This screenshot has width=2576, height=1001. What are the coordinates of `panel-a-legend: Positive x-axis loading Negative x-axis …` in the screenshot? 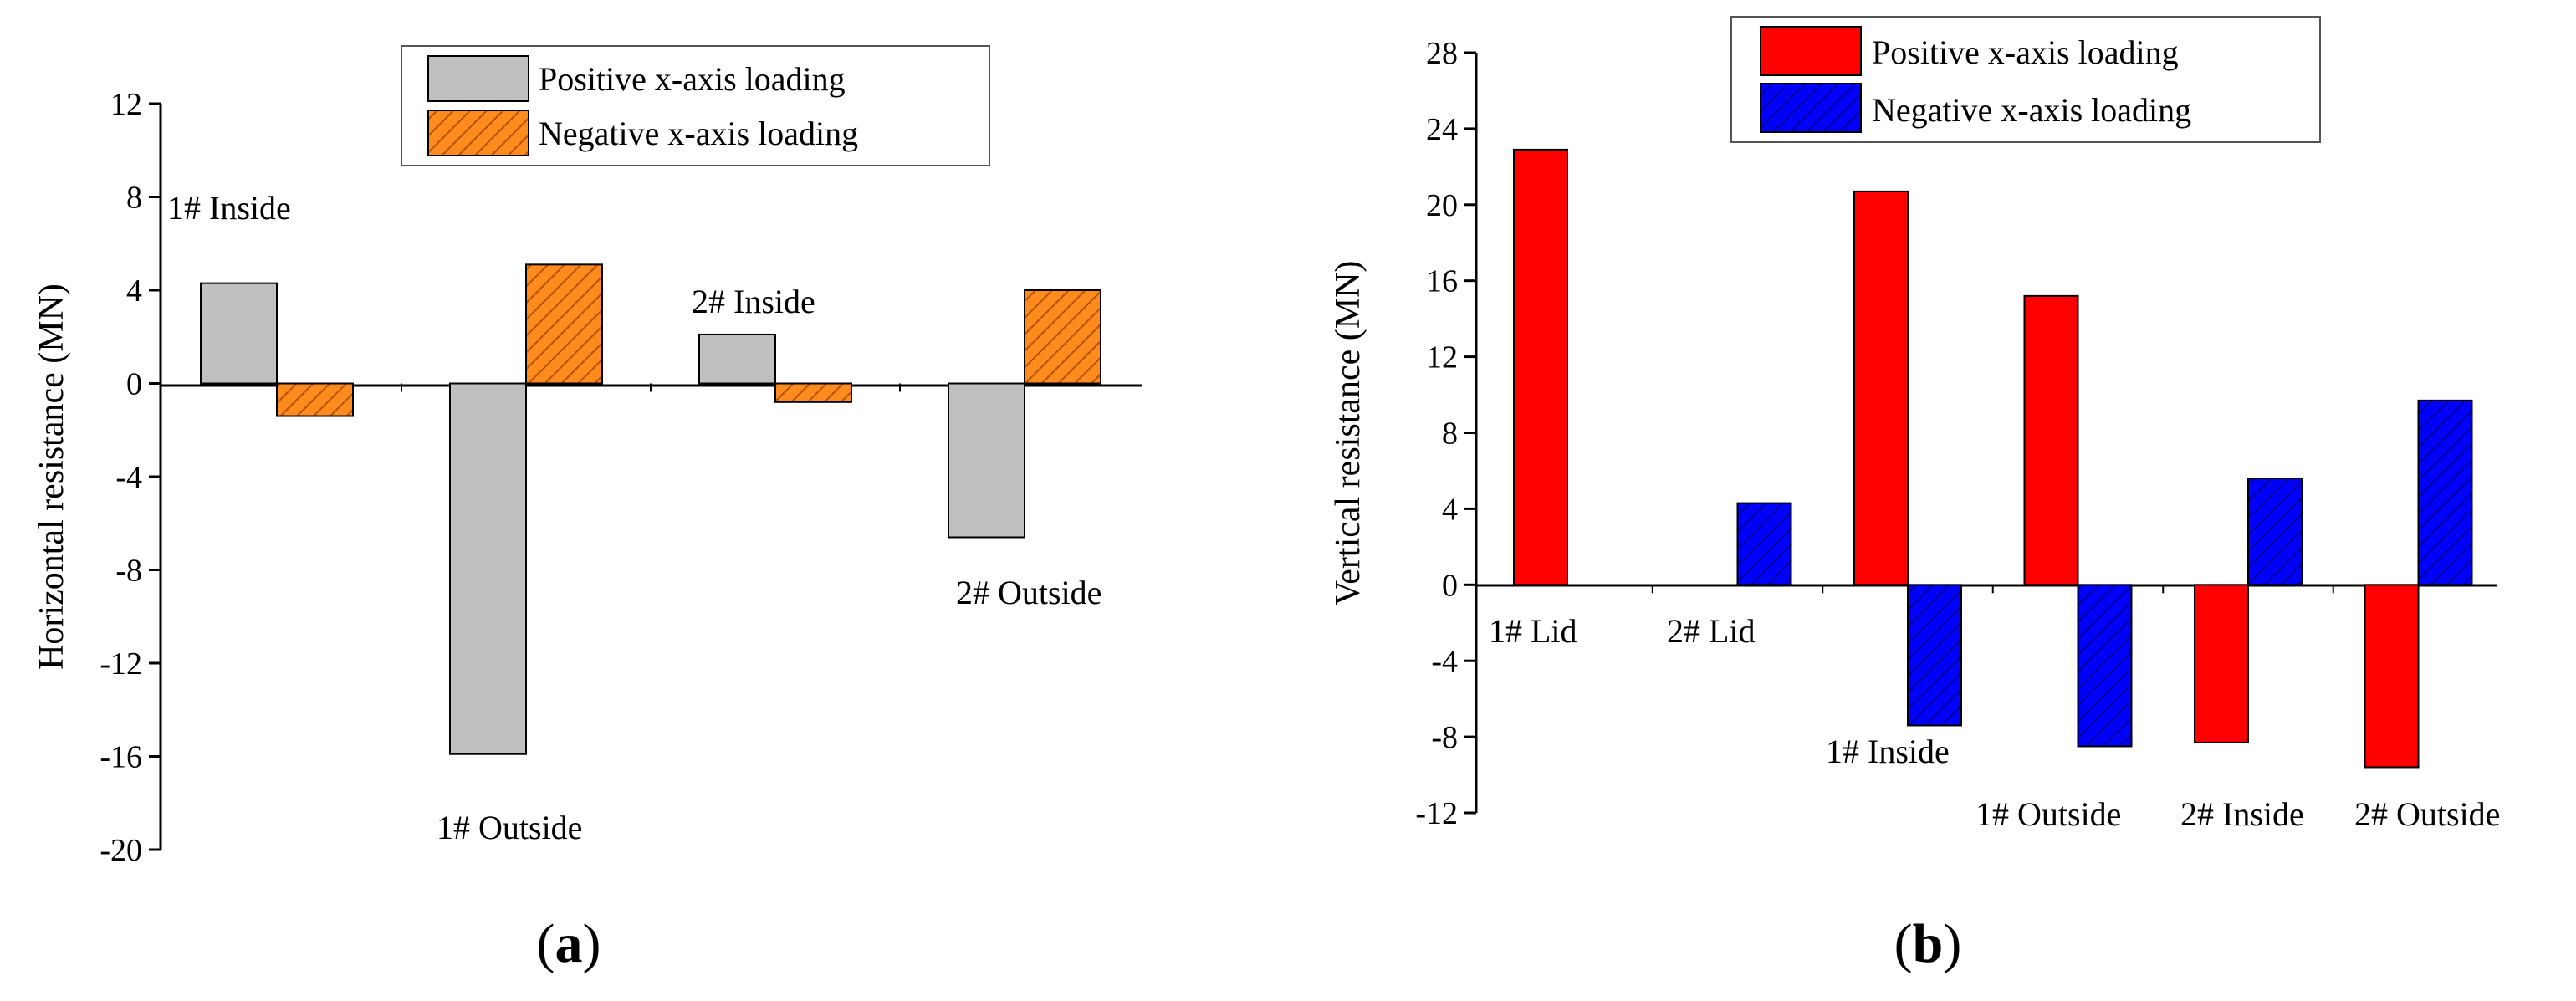 It's located at (695, 106).